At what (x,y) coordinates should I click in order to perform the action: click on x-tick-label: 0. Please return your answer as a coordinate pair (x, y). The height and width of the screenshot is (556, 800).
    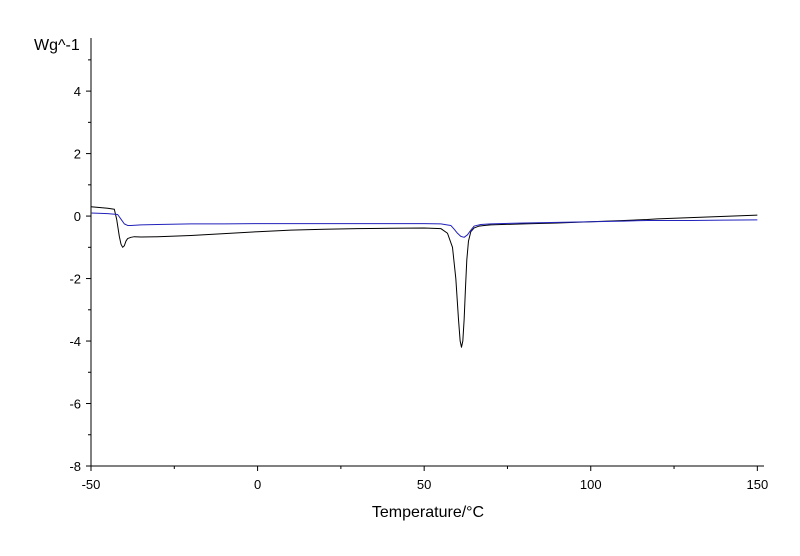
    Looking at the image, I should click on (257, 484).